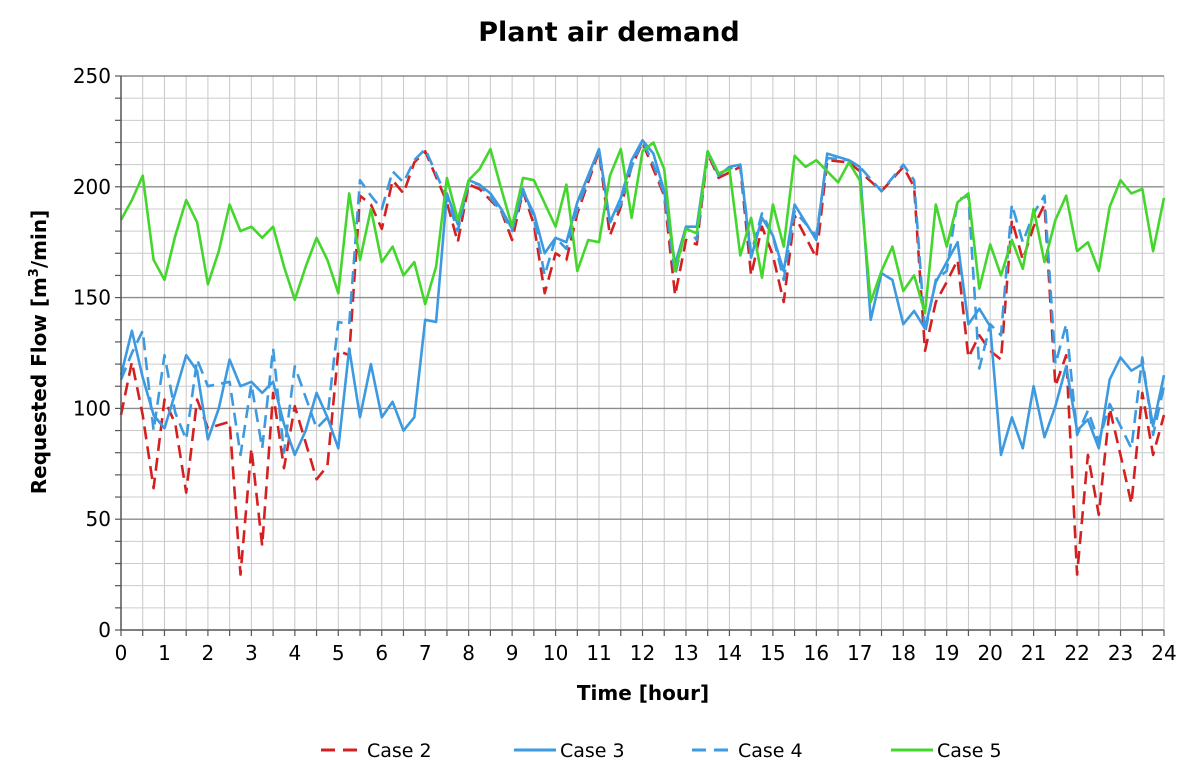 The height and width of the screenshot is (783, 1200). I want to click on x-tick-label: 13, so click(685, 653).